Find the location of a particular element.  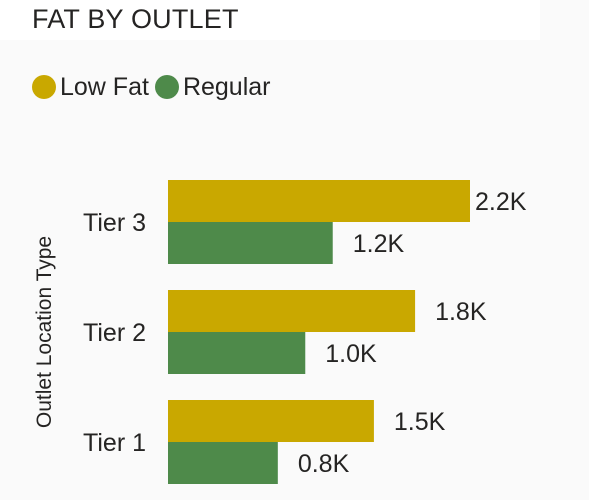

legend-item-regular: Regular is located at coordinates (212, 87).